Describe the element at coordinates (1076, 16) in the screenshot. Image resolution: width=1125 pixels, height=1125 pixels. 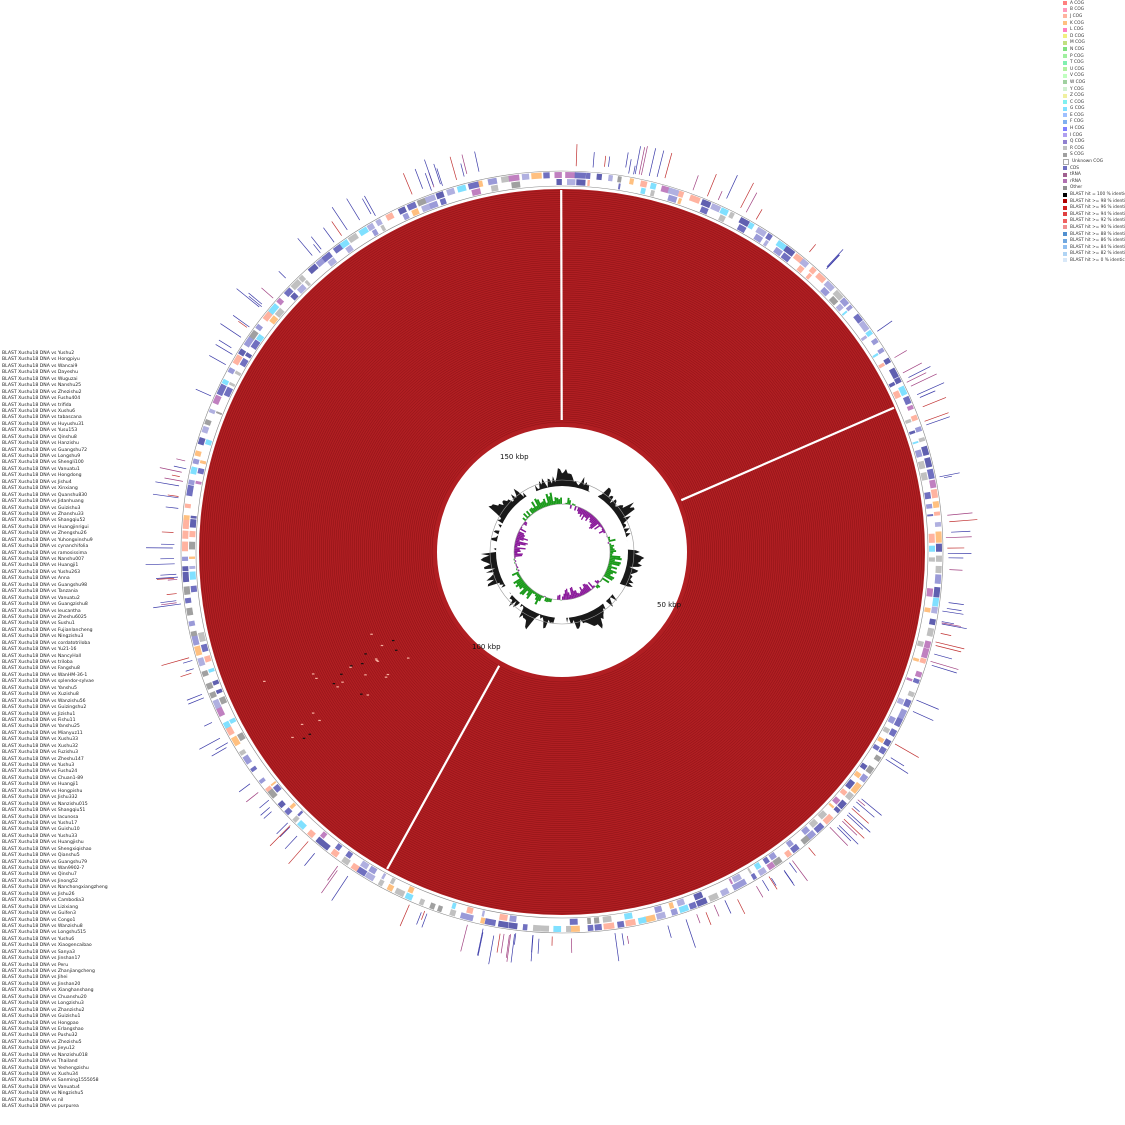
I see `key-label: J COG` at that location.